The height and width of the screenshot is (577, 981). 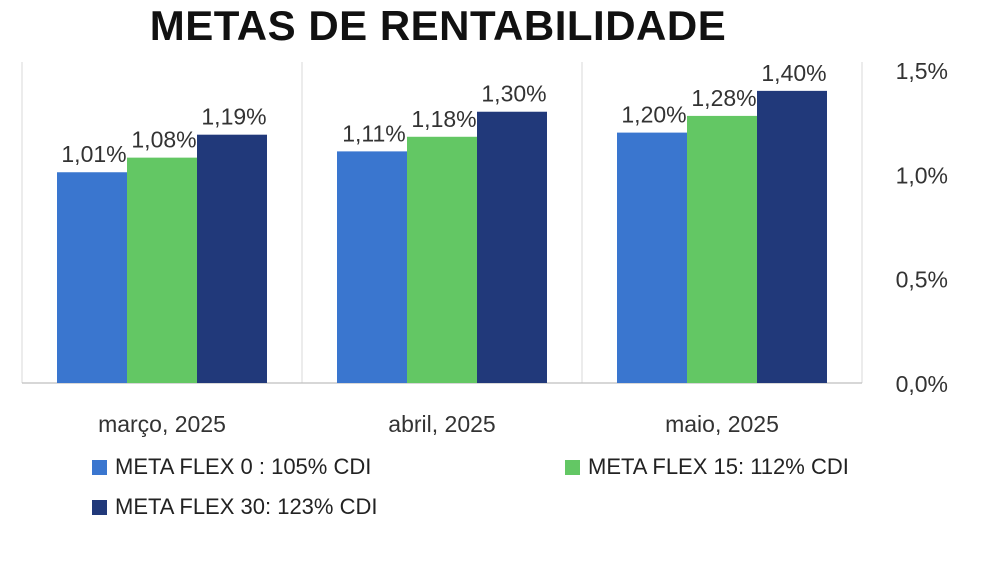 What do you see at coordinates (243, 466) in the screenshot?
I see `legend-label-meta-flex-0: META FLEX 0 : 105% CDI` at bounding box center [243, 466].